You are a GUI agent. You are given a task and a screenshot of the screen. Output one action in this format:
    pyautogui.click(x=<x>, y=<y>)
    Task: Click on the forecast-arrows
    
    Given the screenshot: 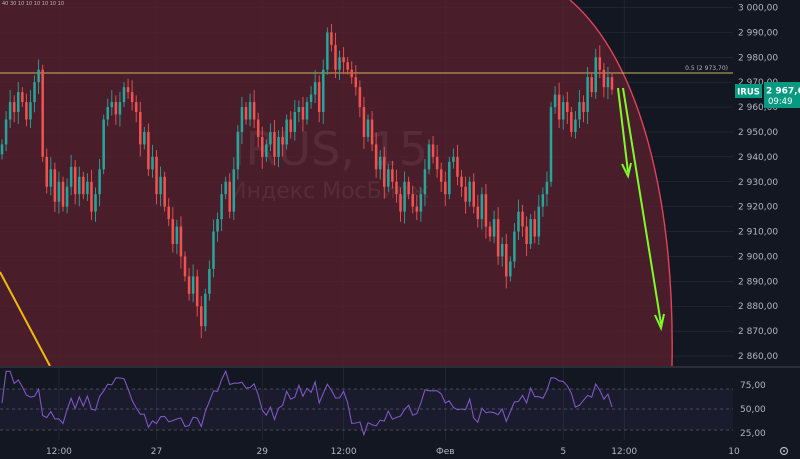 What is the action you would take?
    pyautogui.click(x=641, y=209)
    